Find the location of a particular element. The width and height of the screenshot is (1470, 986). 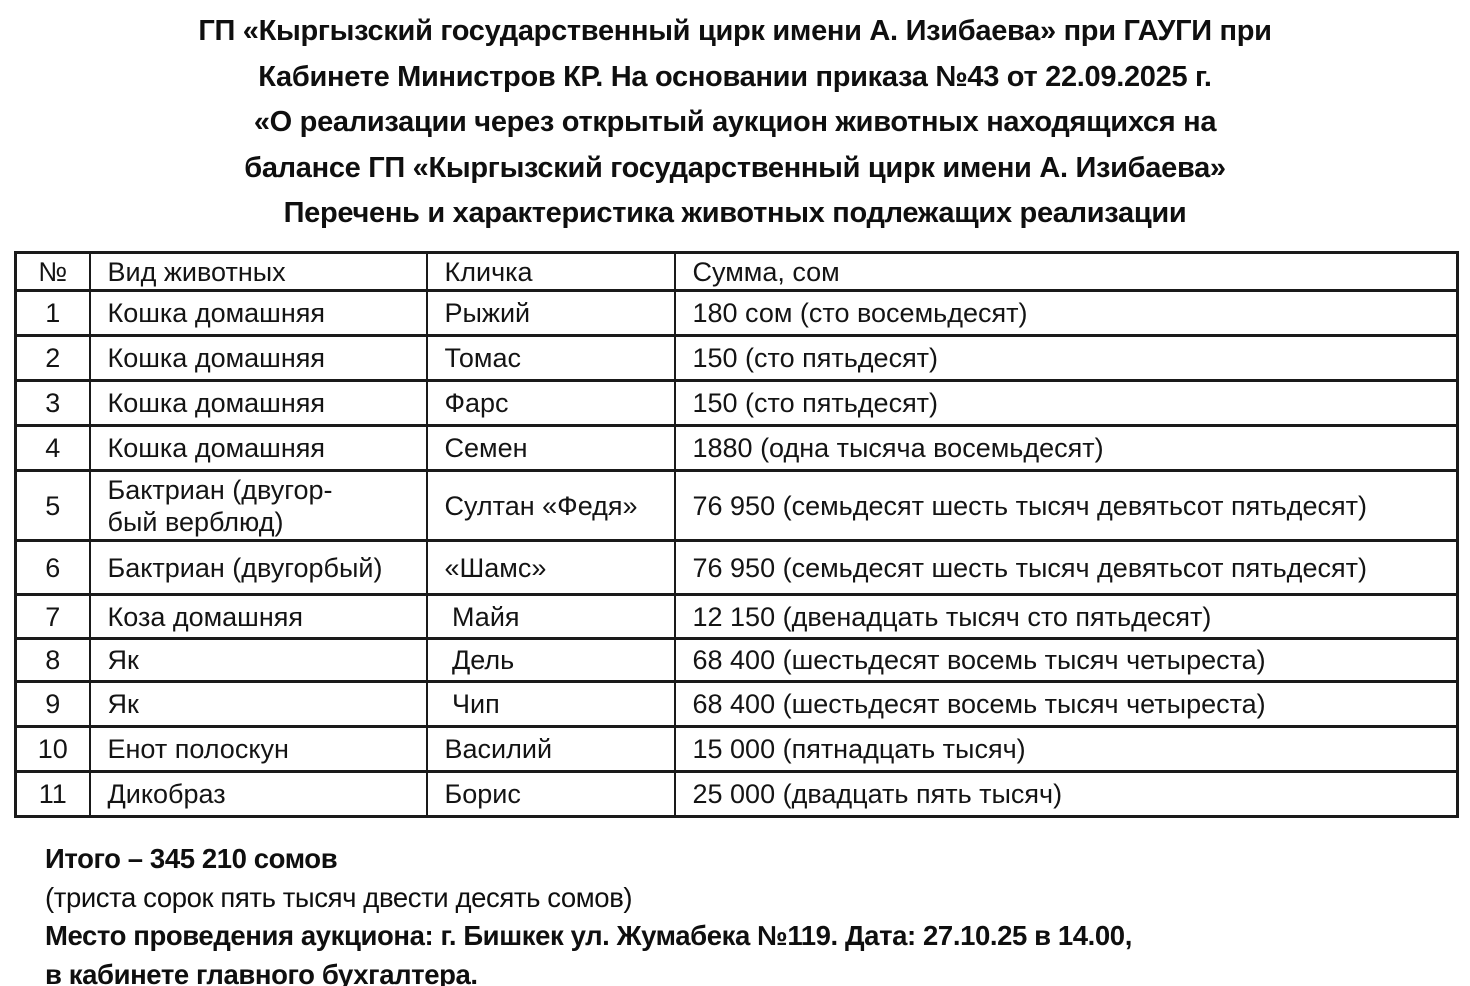

col-header-name: Кличка is located at coordinates (550, 271).